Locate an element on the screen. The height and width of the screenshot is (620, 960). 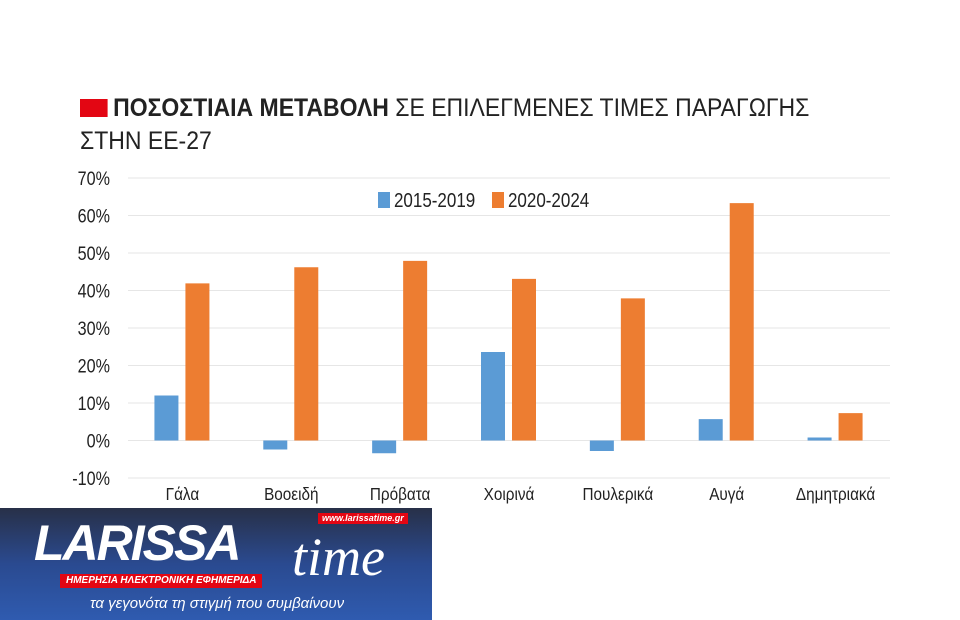
y-tick-label: -10% is located at coordinates (91, 479).